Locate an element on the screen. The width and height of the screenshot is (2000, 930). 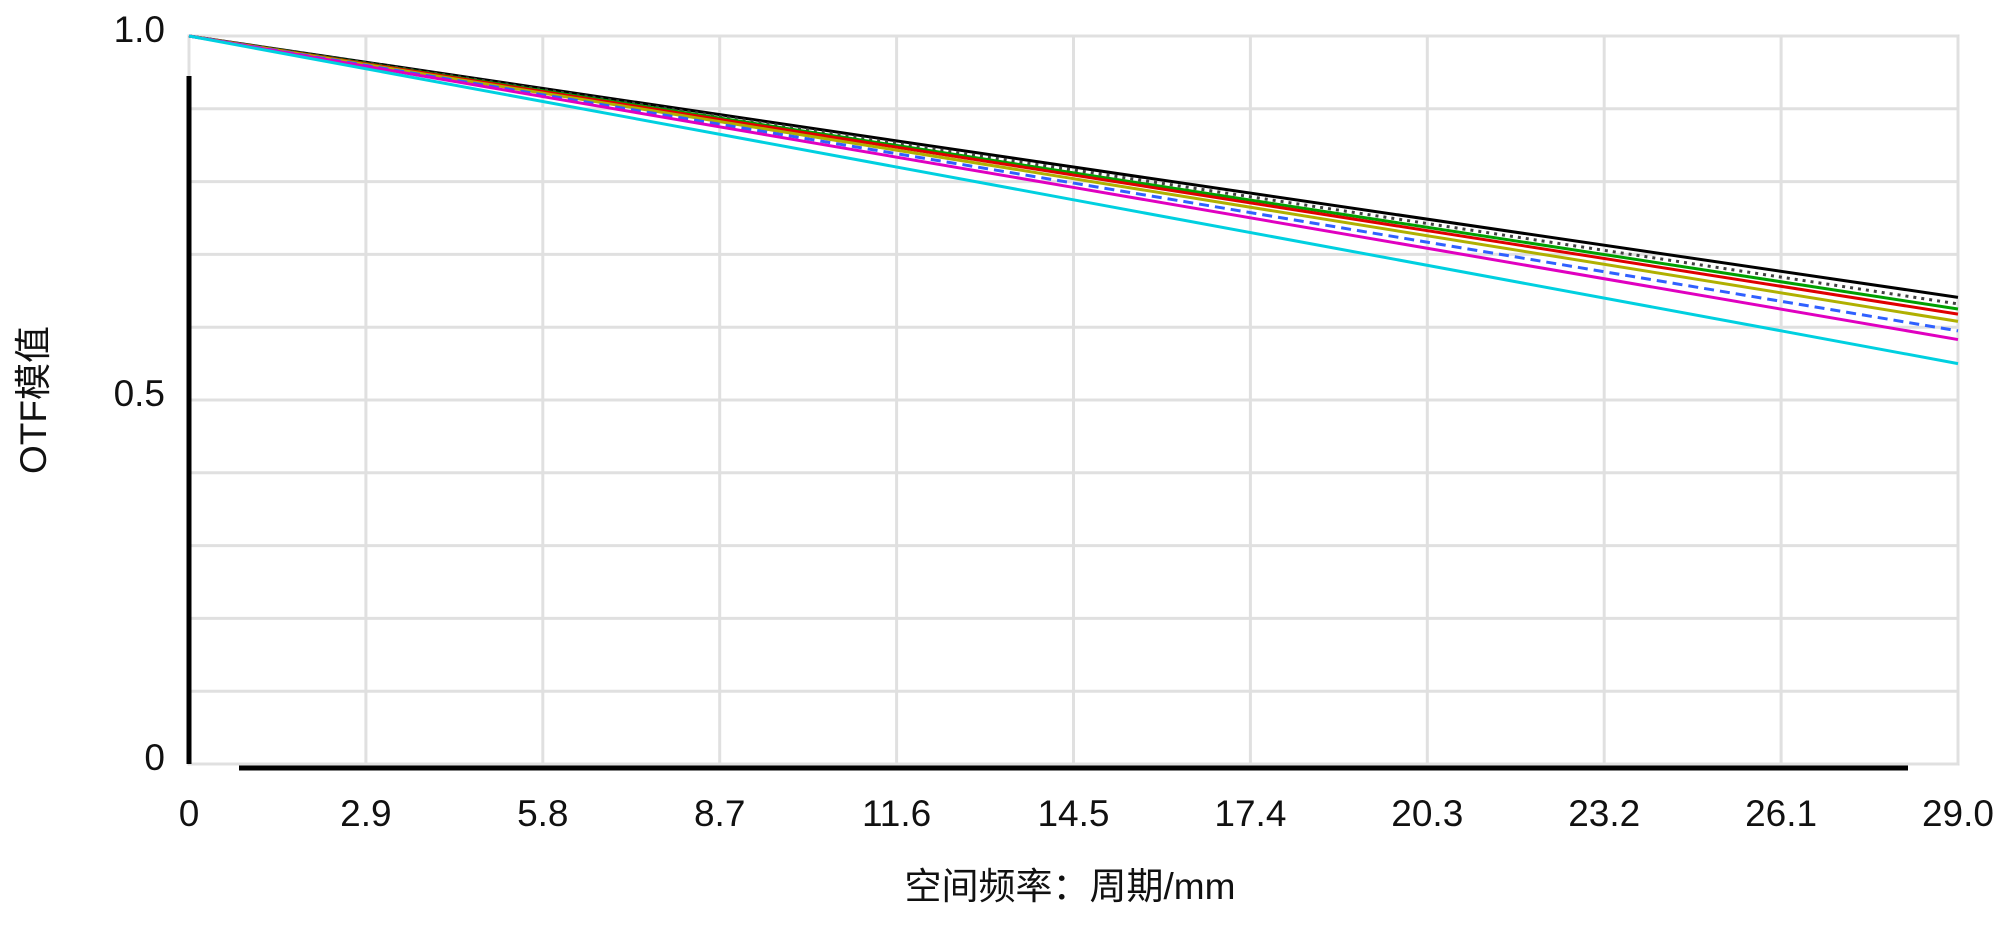
x-tick-label: 20.3 is located at coordinates (1427, 813).